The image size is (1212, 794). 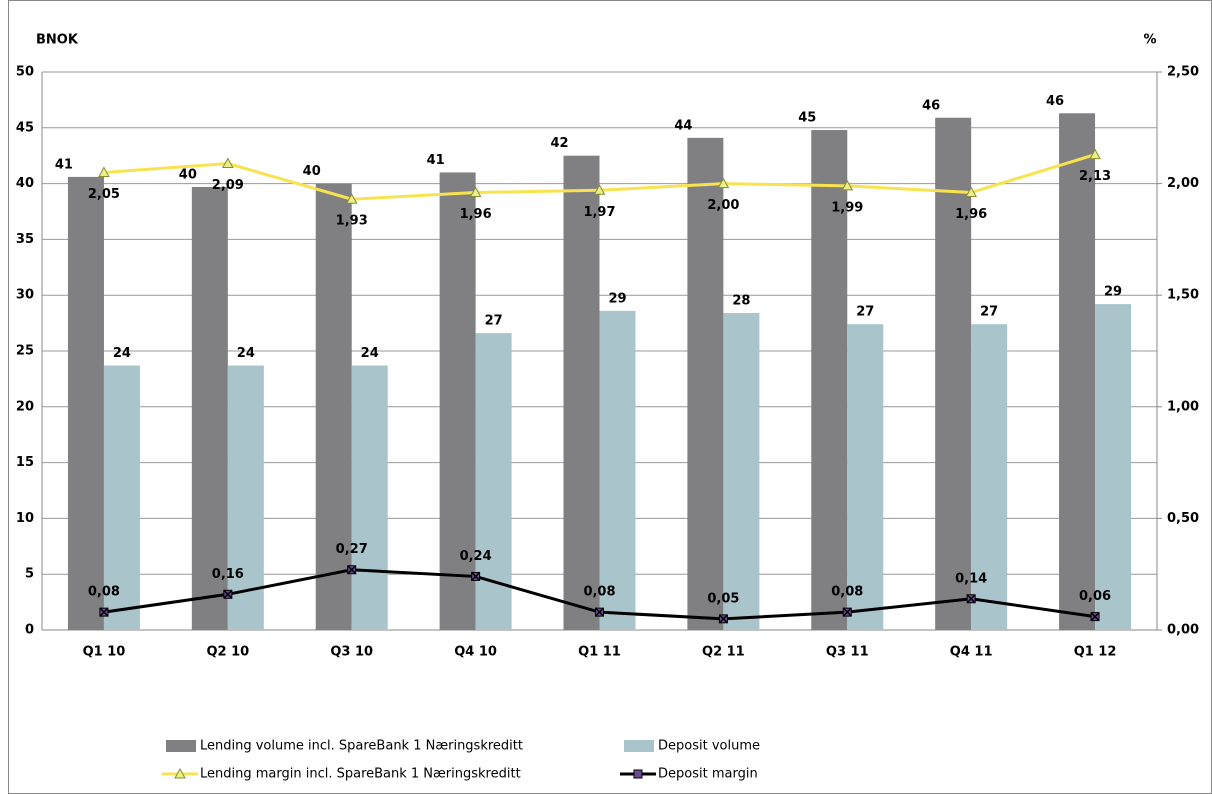 What do you see at coordinates (476, 556) in the screenshot?
I see `data-label: 0,24` at bounding box center [476, 556].